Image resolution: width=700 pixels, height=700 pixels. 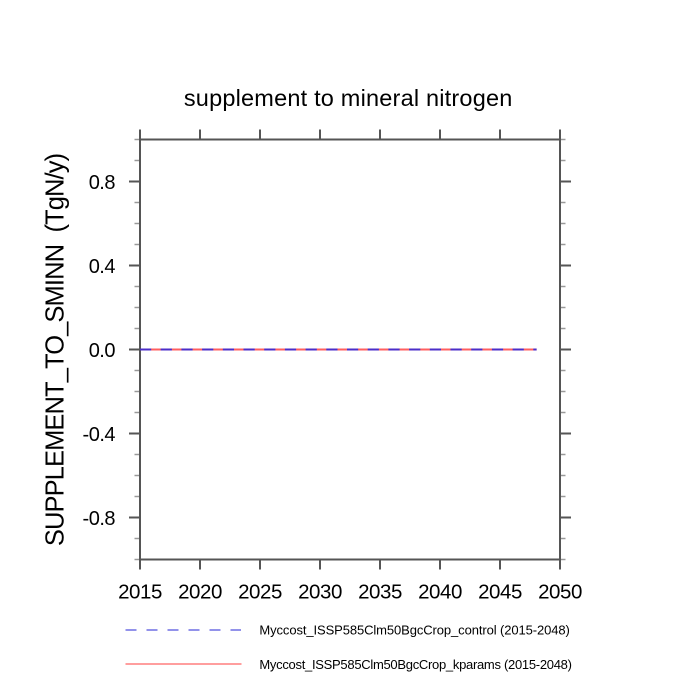 I want to click on svg-text: 2045, so click(x=500, y=592).